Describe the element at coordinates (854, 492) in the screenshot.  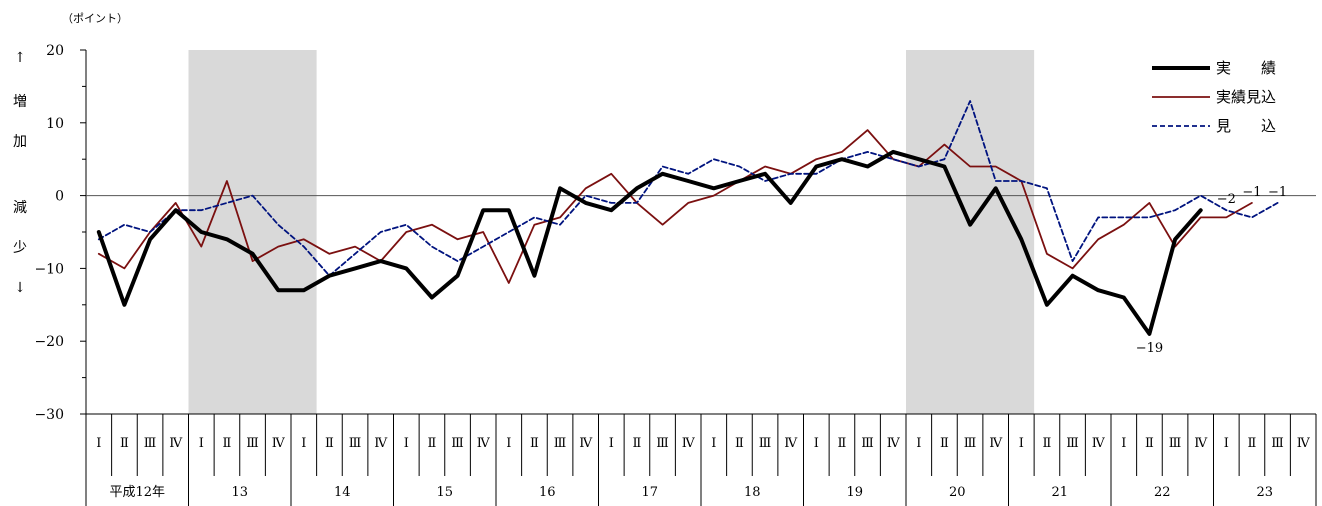
I see `year-label: 19` at that location.